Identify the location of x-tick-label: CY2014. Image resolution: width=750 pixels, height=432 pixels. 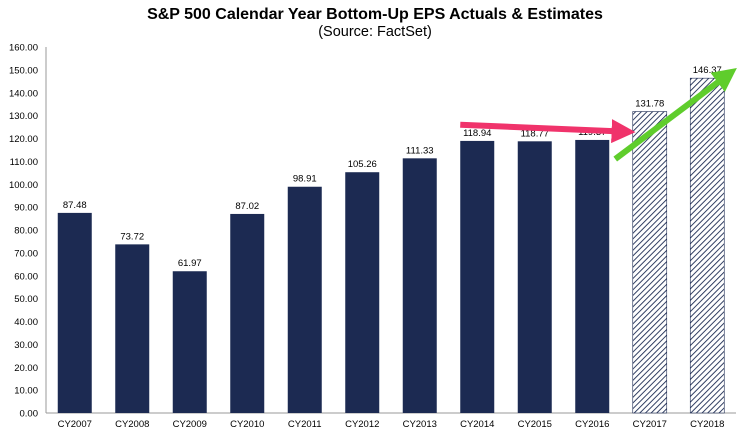
(477, 424).